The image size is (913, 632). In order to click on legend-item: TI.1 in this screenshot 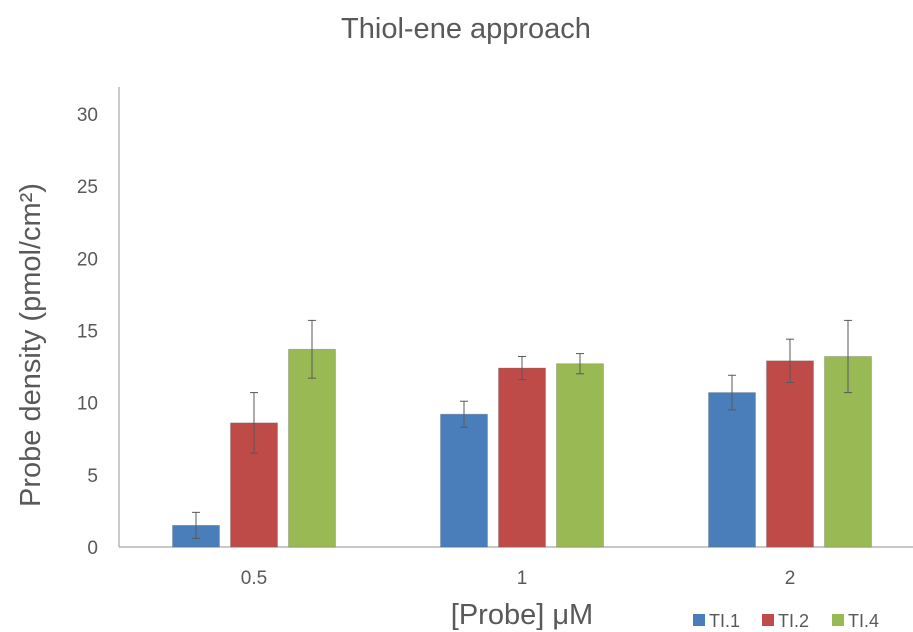, I will do `click(716, 621)`.